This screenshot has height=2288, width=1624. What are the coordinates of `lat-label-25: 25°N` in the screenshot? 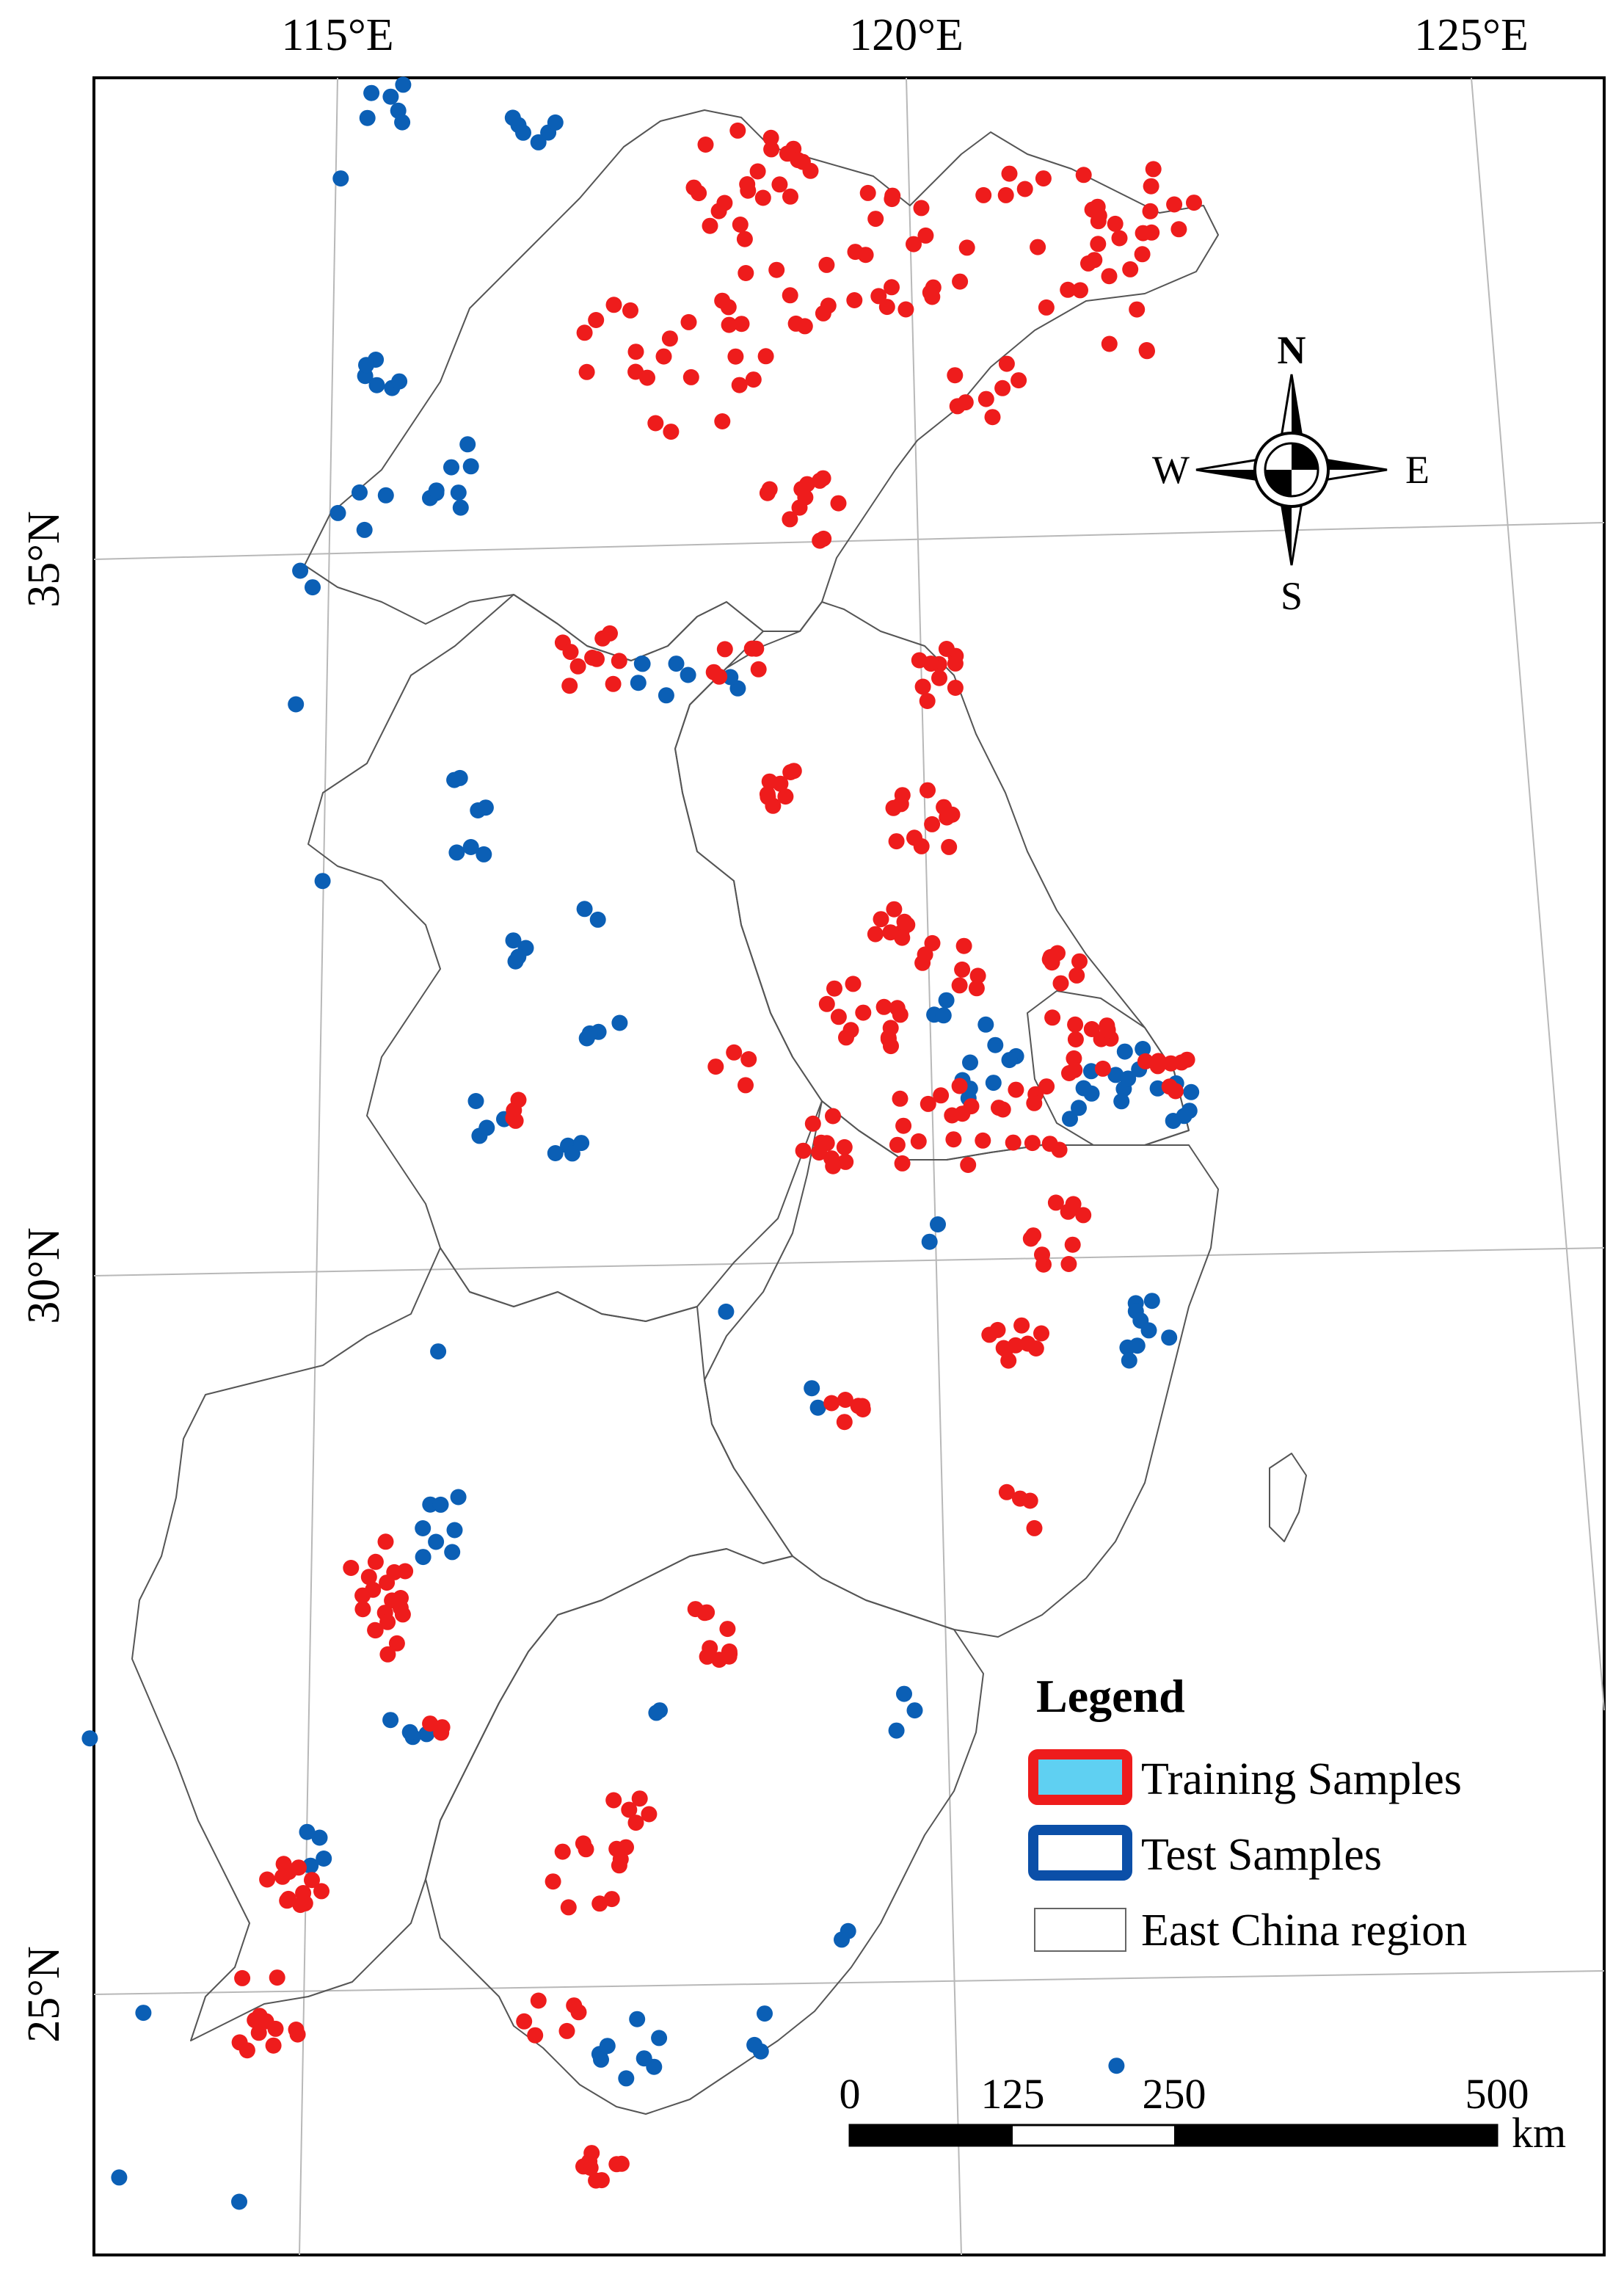 It's located at (44, 1994).